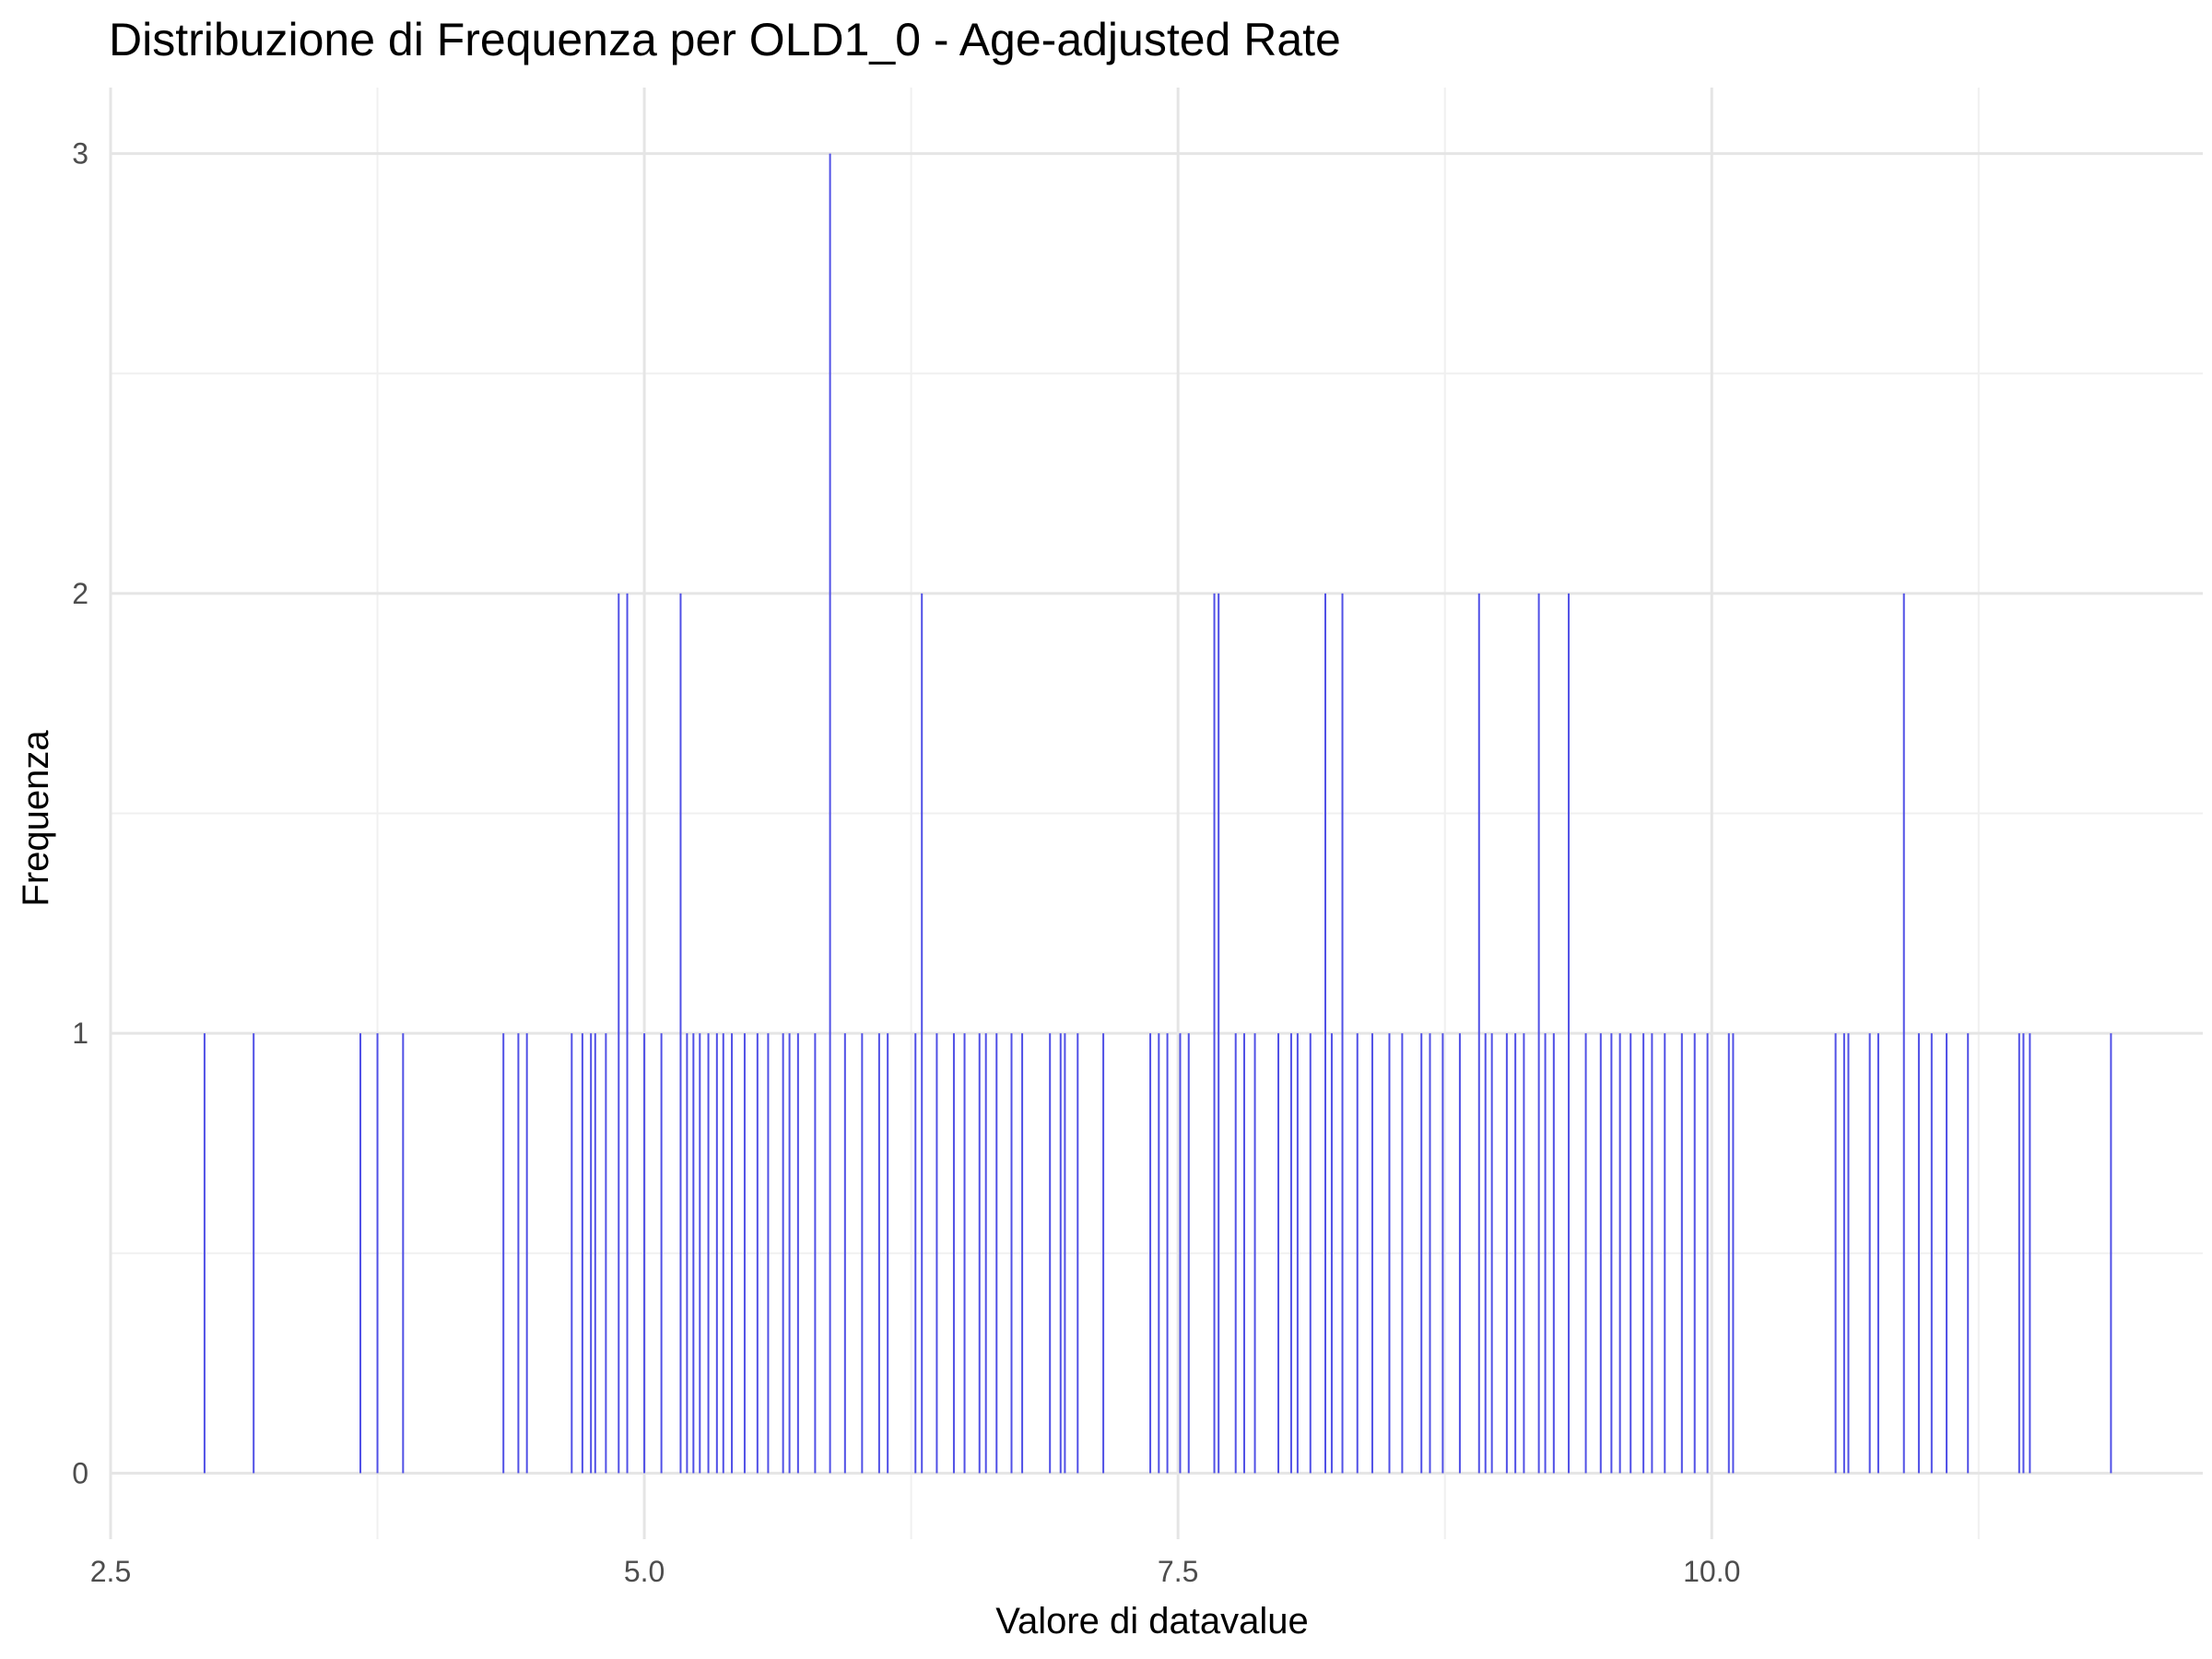  What do you see at coordinates (644, 1571) in the screenshot?
I see `x-tick-label: 5.0` at bounding box center [644, 1571].